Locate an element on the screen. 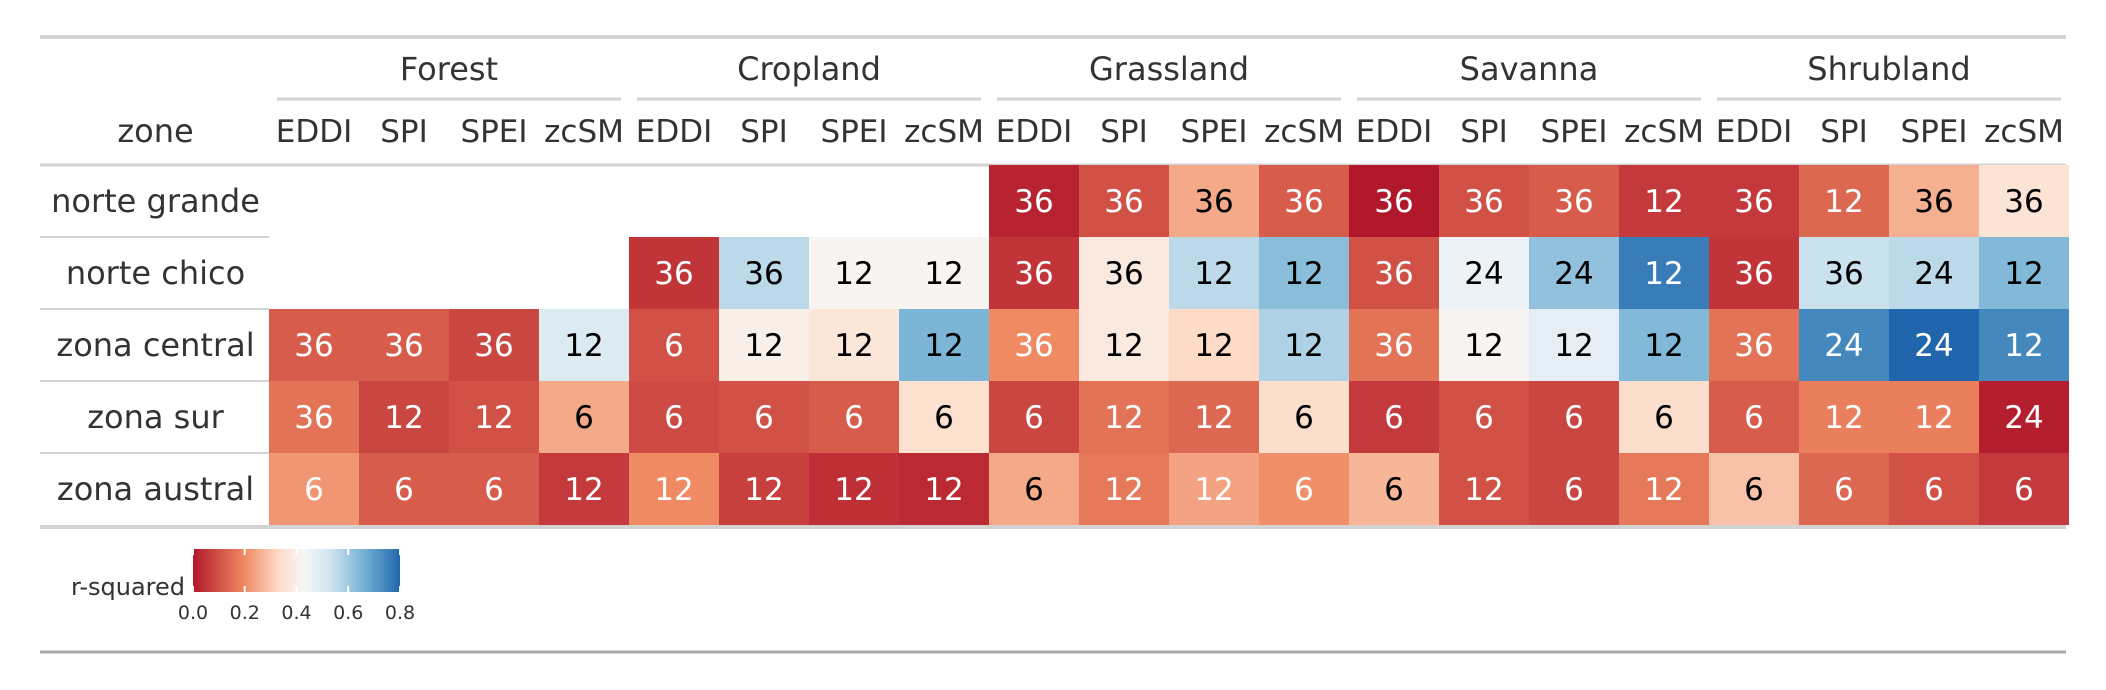 Image resolution: width=2106 pixels, height=690 pixels. legend-title: r-squared is located at coordinates (128, 587).